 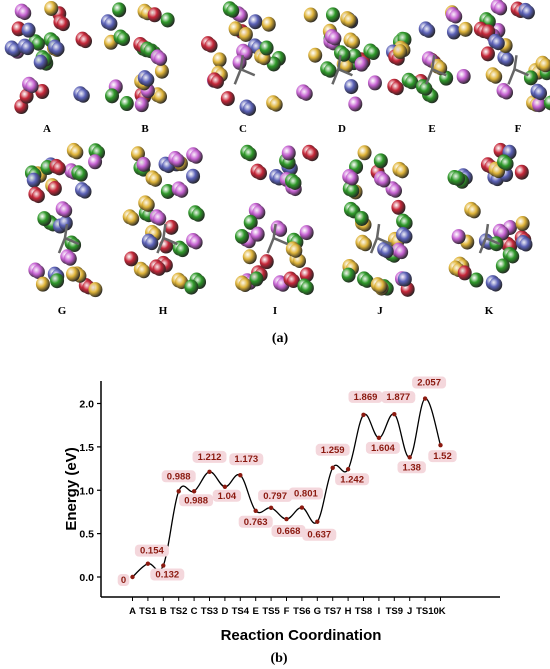 What do you see at coordinates (278, 658) in the screenshot?
I see `panel-b-caption: (b)` at bounding box center [278, 658].